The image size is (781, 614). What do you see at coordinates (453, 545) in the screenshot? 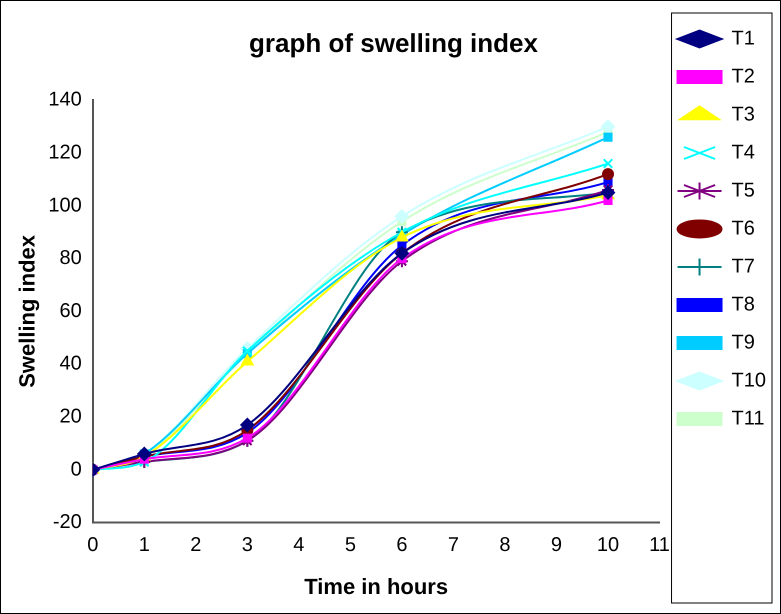
I see `x-tick-label: 7` at bounding box center [453, 545].